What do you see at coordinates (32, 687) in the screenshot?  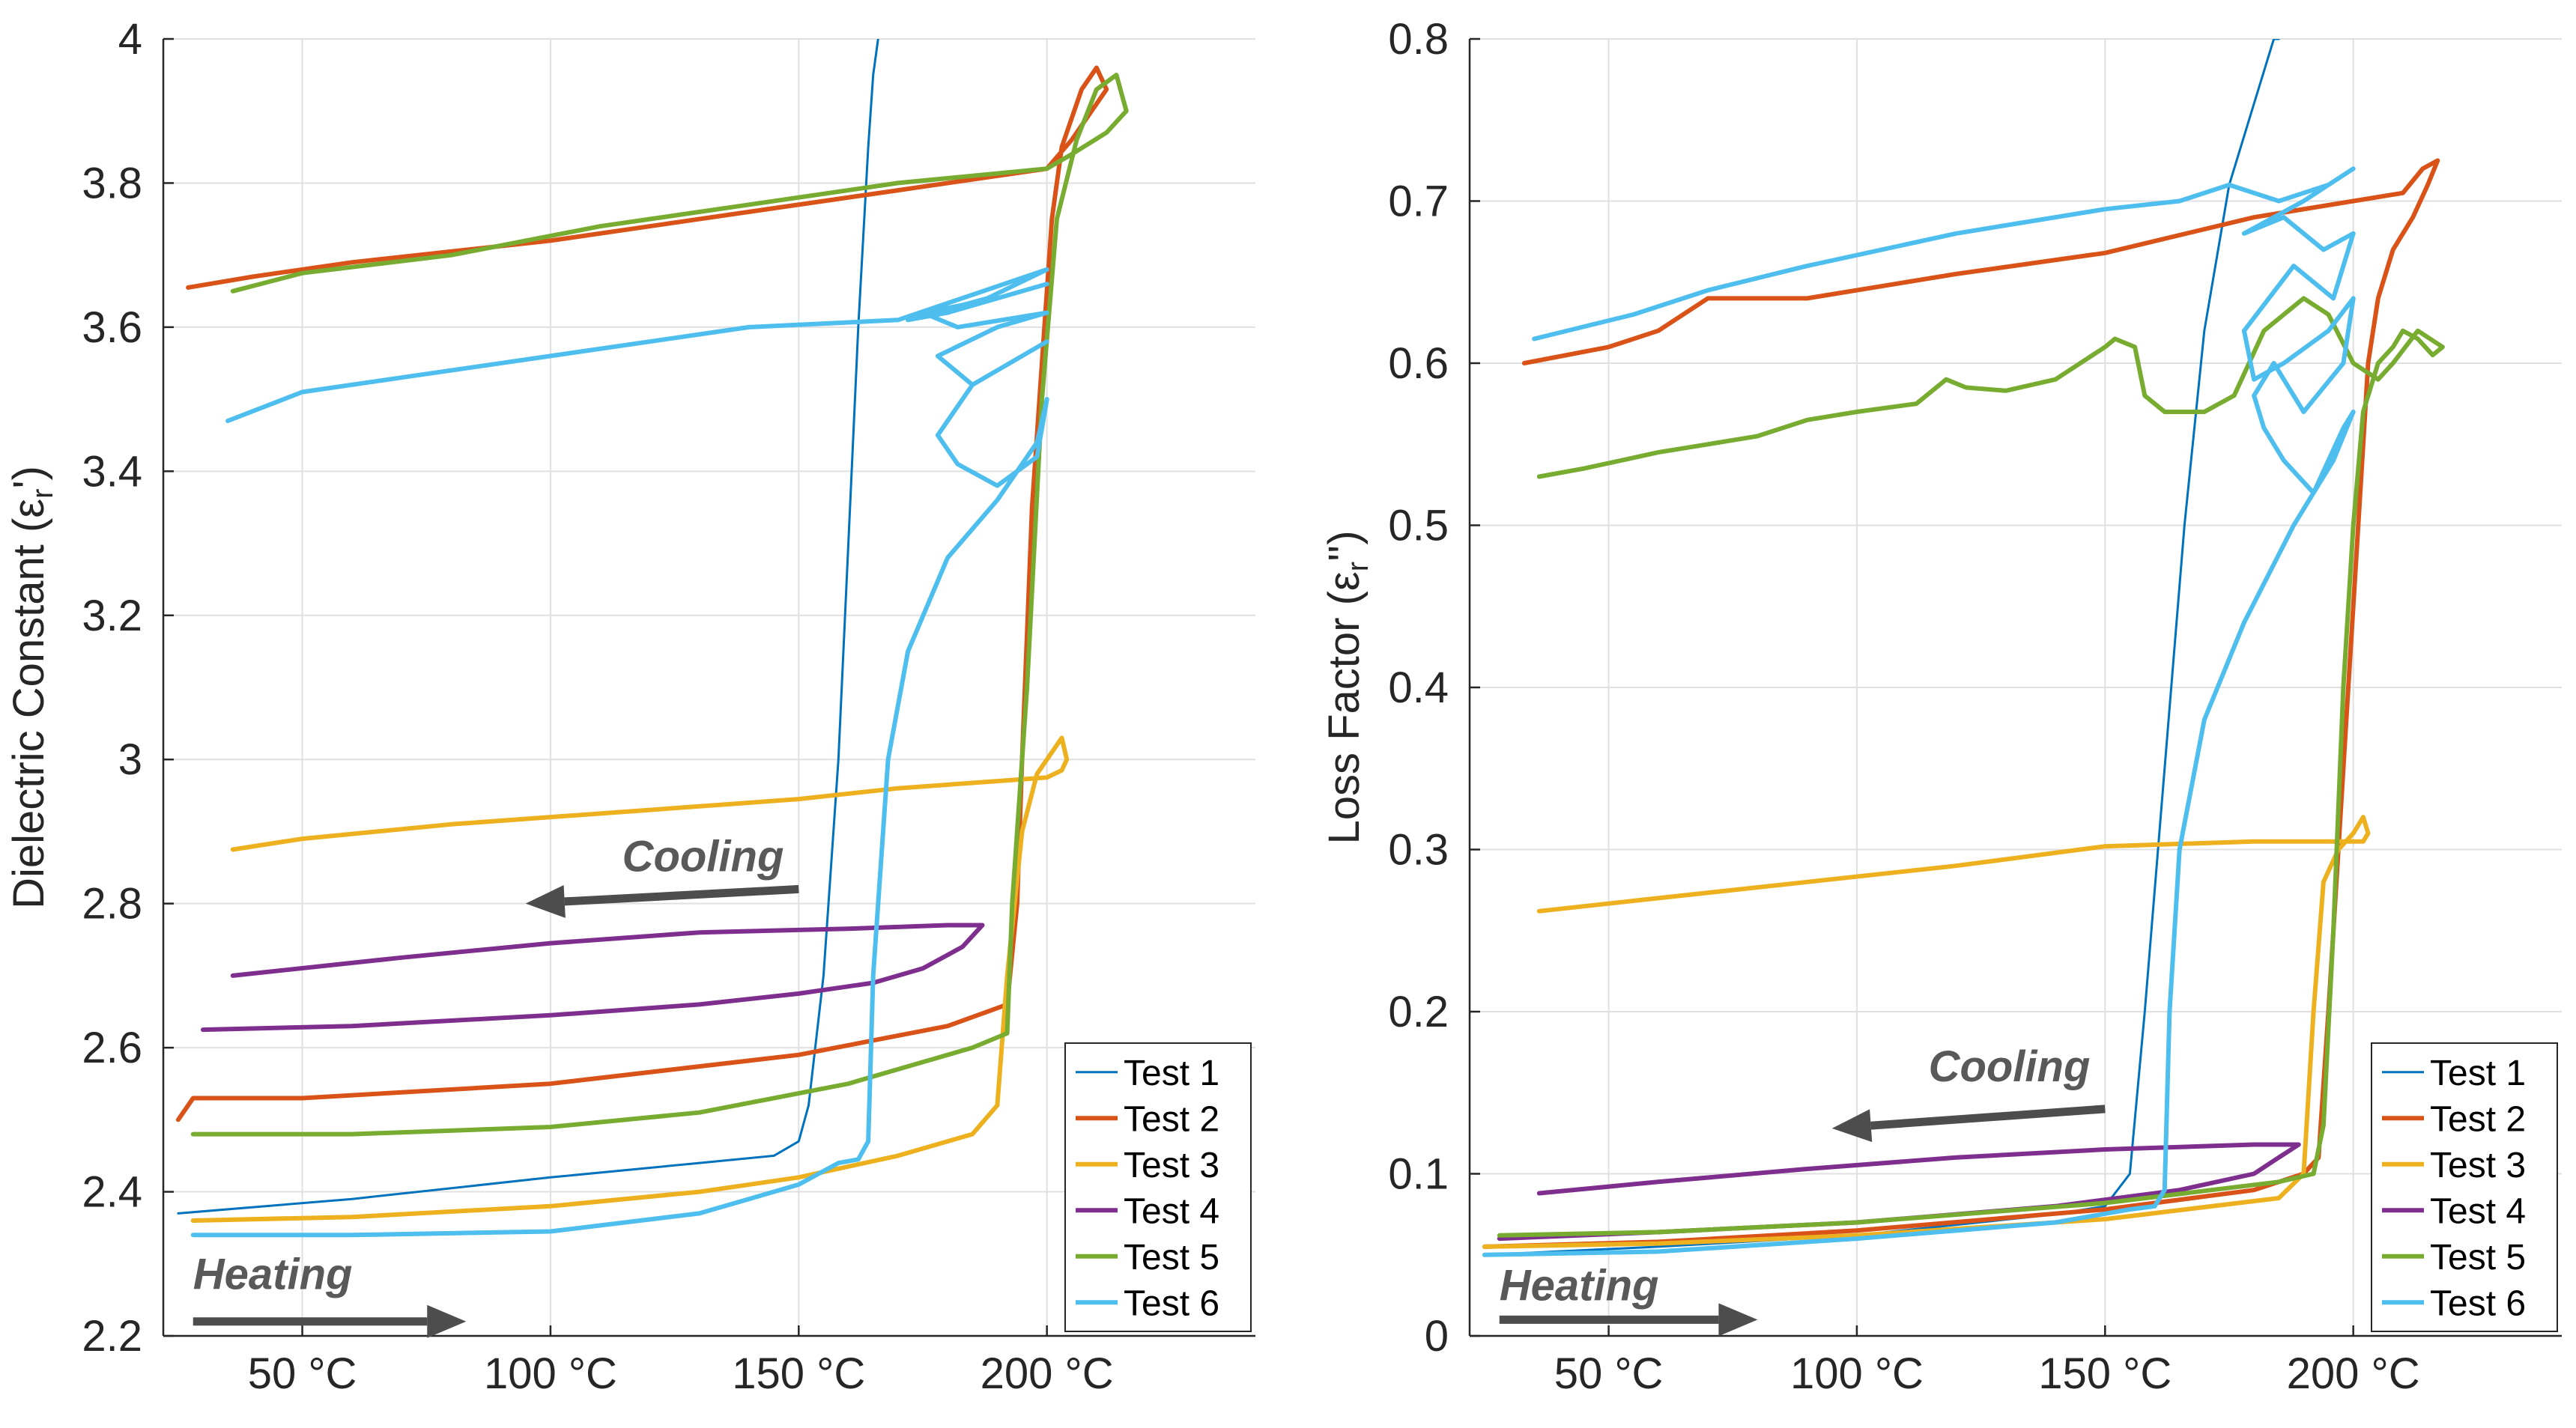 I see `y-axis-title: Dielectric Constant (εr')` at bounding box center [32, 687].